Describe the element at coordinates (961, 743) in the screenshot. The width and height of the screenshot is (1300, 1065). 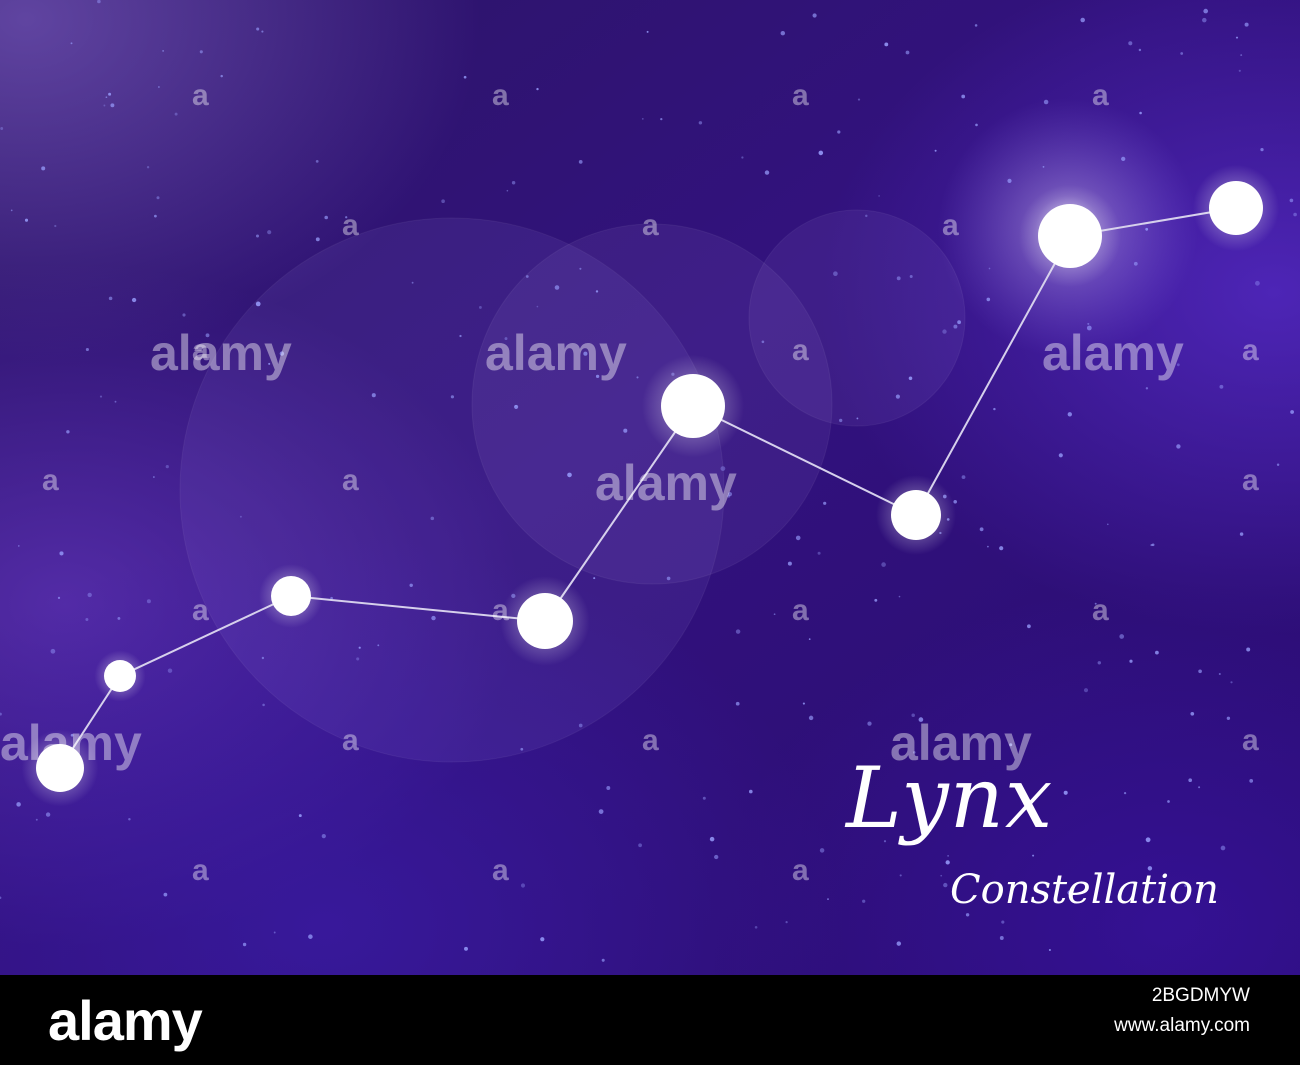
I see `watermark-text: alamy` at that location.